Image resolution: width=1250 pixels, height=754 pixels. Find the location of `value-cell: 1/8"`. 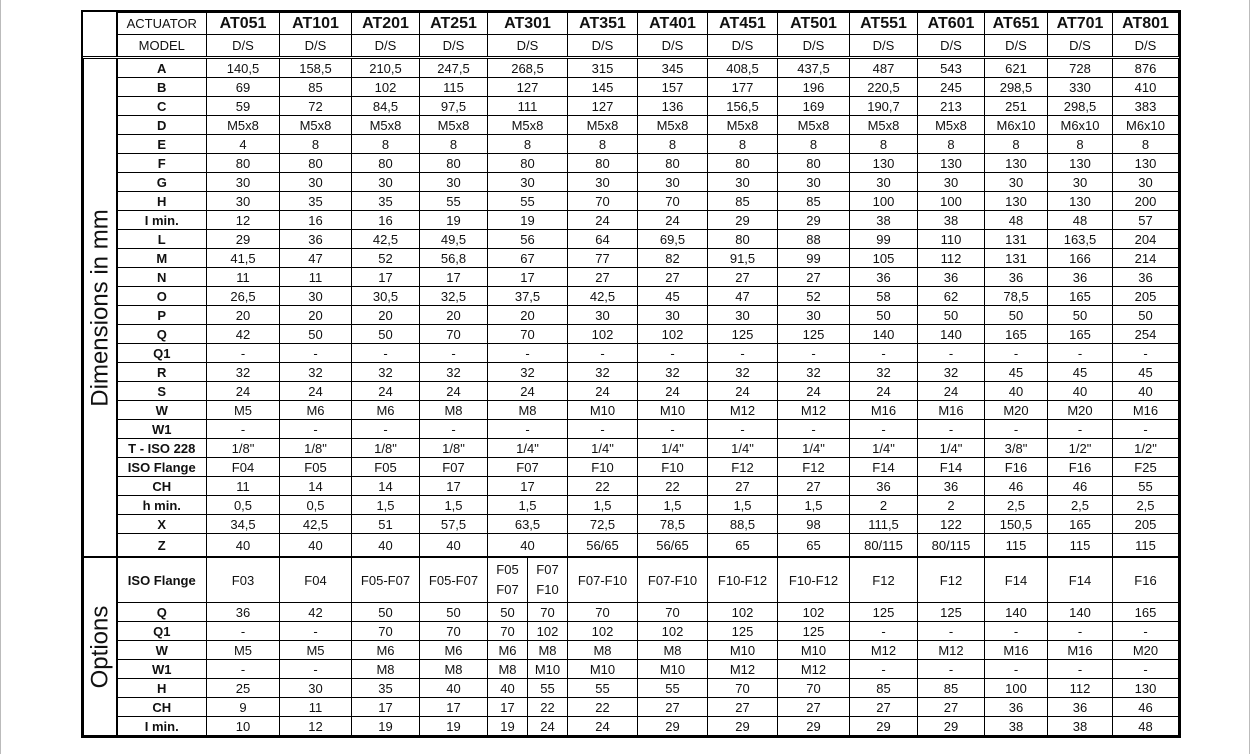

value-cell: 1/8" is located at coordinates (453, 448).